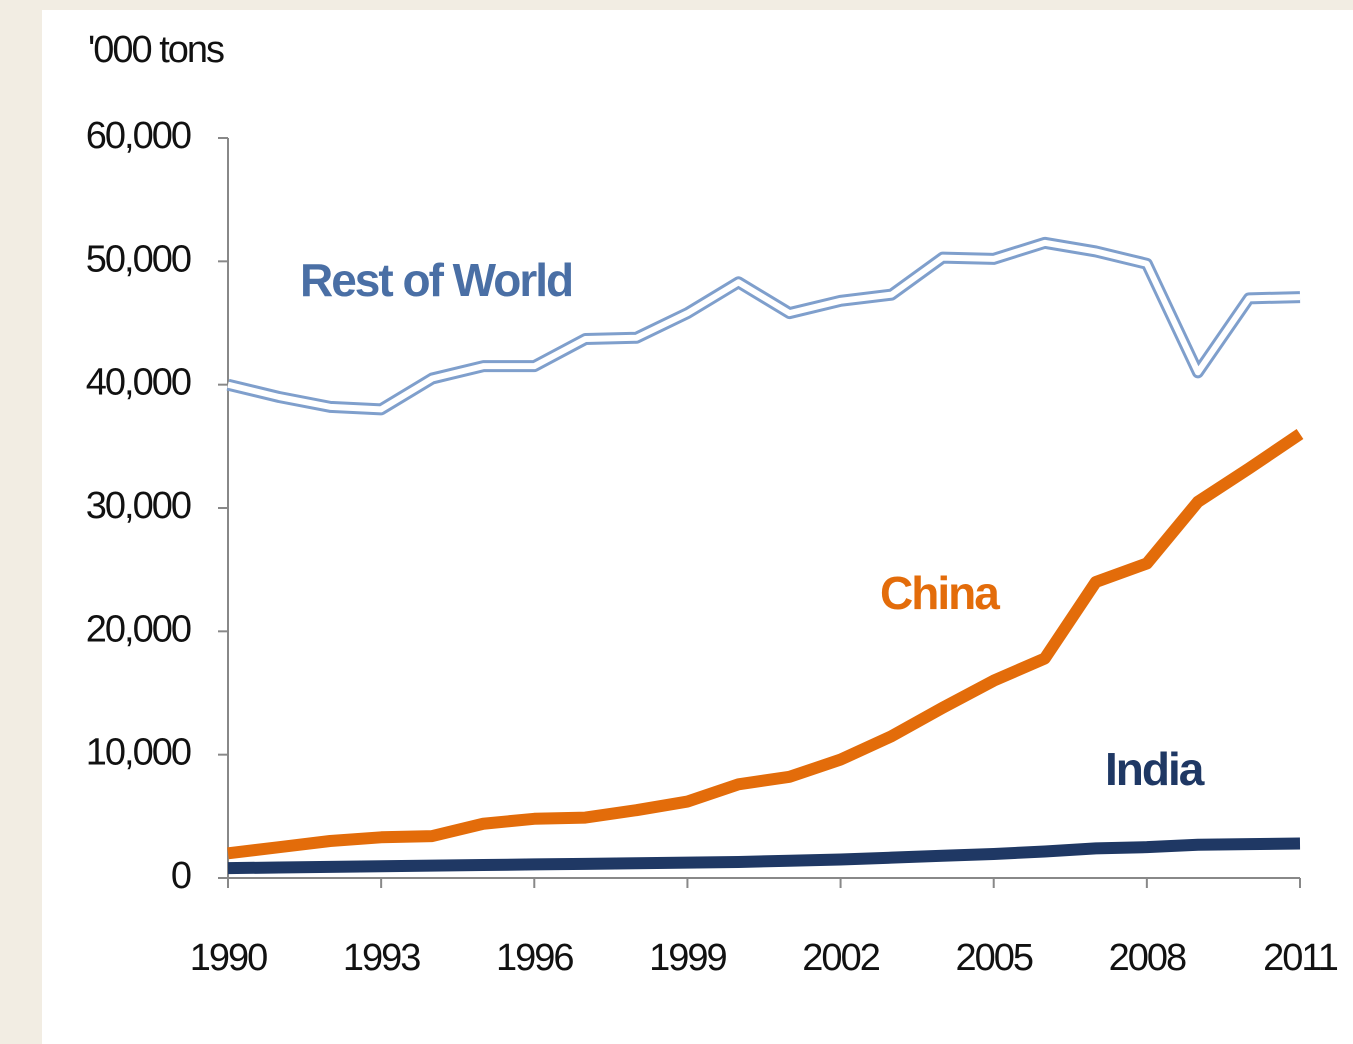  Describe the element at coordinates (534, 958) in the screenshot. I see `x-tick-label: 1996` at that location.